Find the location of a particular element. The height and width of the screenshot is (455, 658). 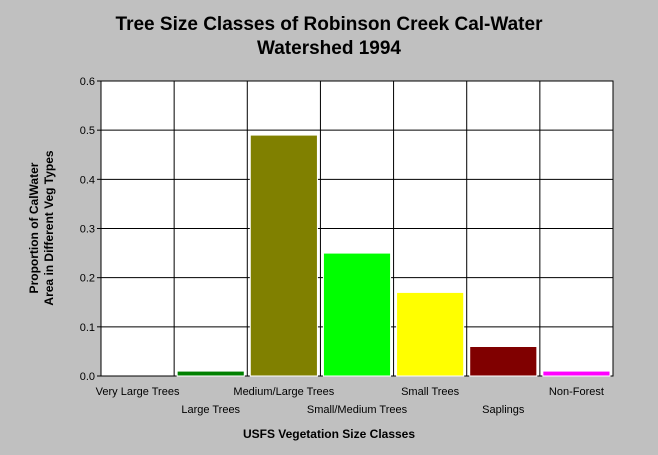

y-tick-label: 0.2 is located at coordinates (87, 279).